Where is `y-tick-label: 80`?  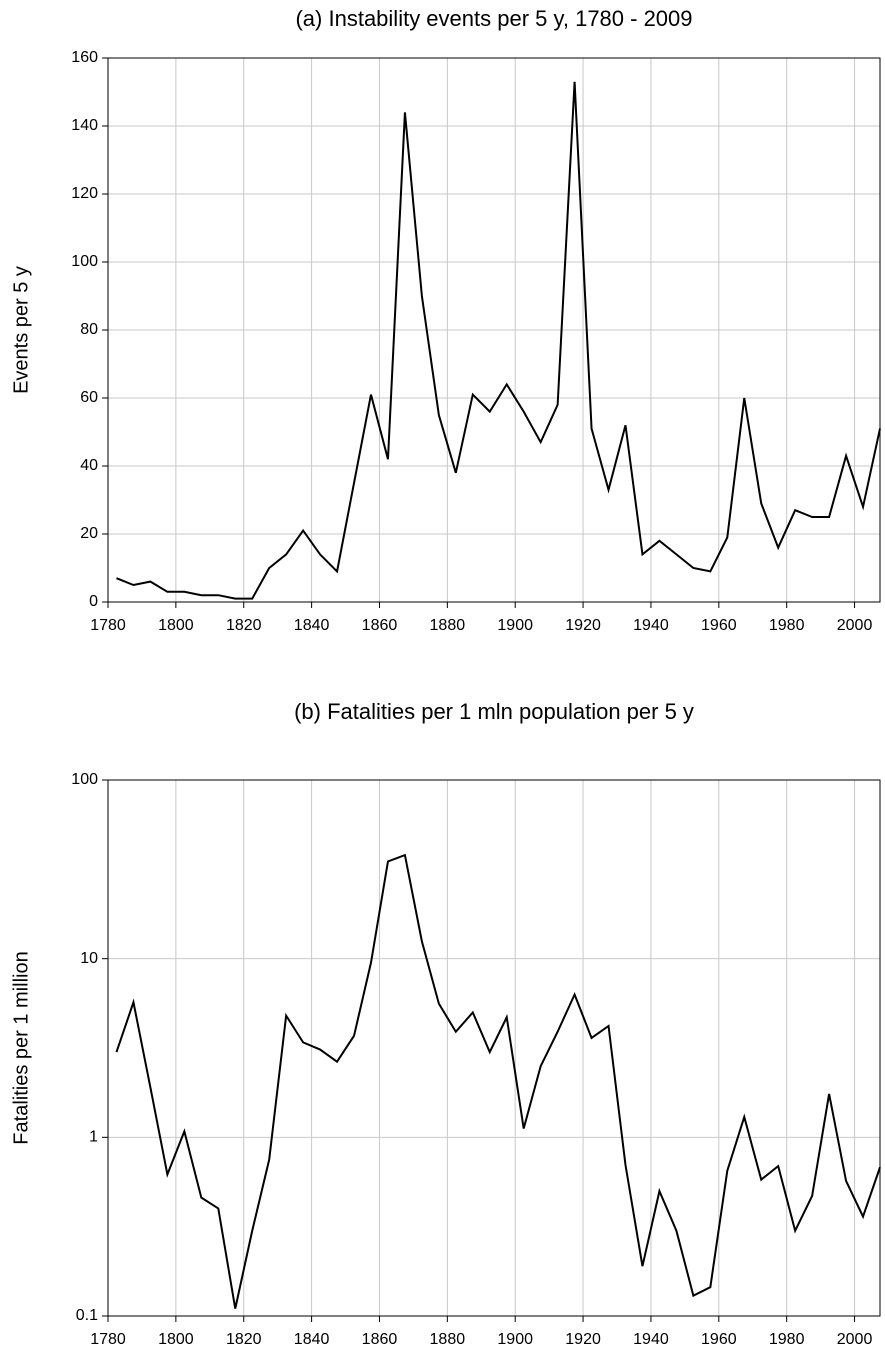 y-tick-label: 80 is located at coordinates (89, 329).